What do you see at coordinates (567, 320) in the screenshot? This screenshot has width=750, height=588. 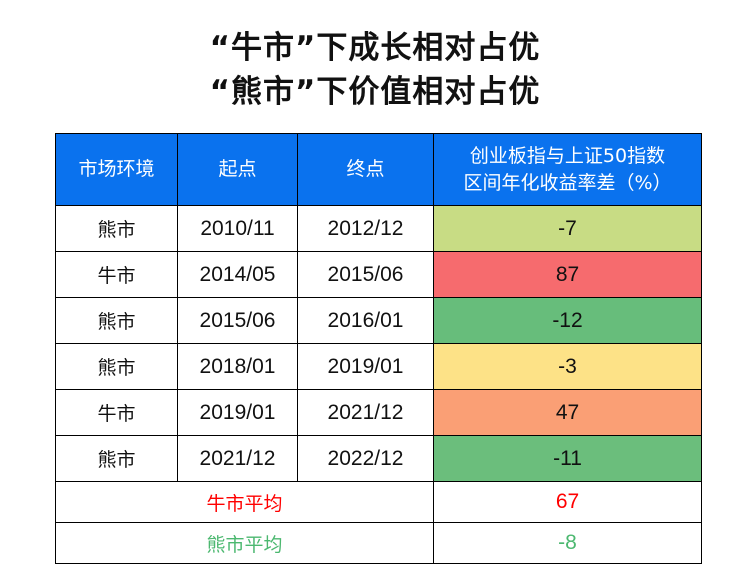 I see `cell-diff: -12` at bounding box center [567, 320].